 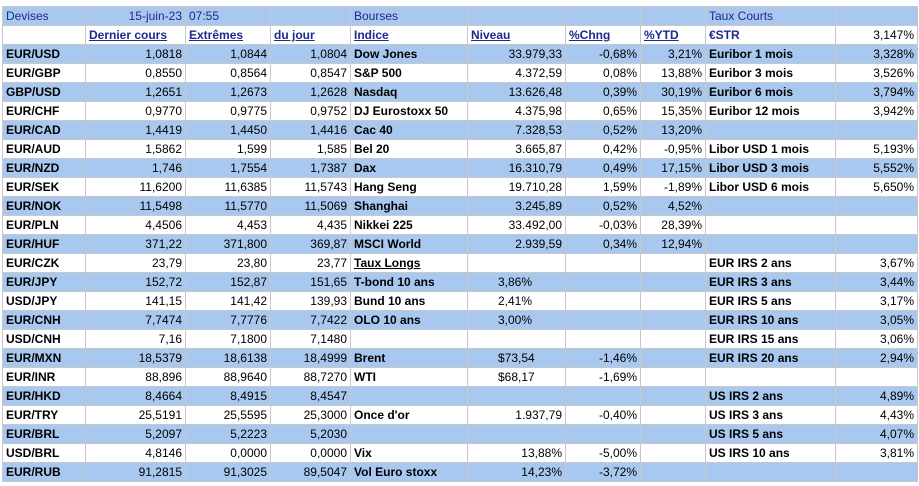 I want to click on cell: 13.626,48, so click(x=516, y=92).